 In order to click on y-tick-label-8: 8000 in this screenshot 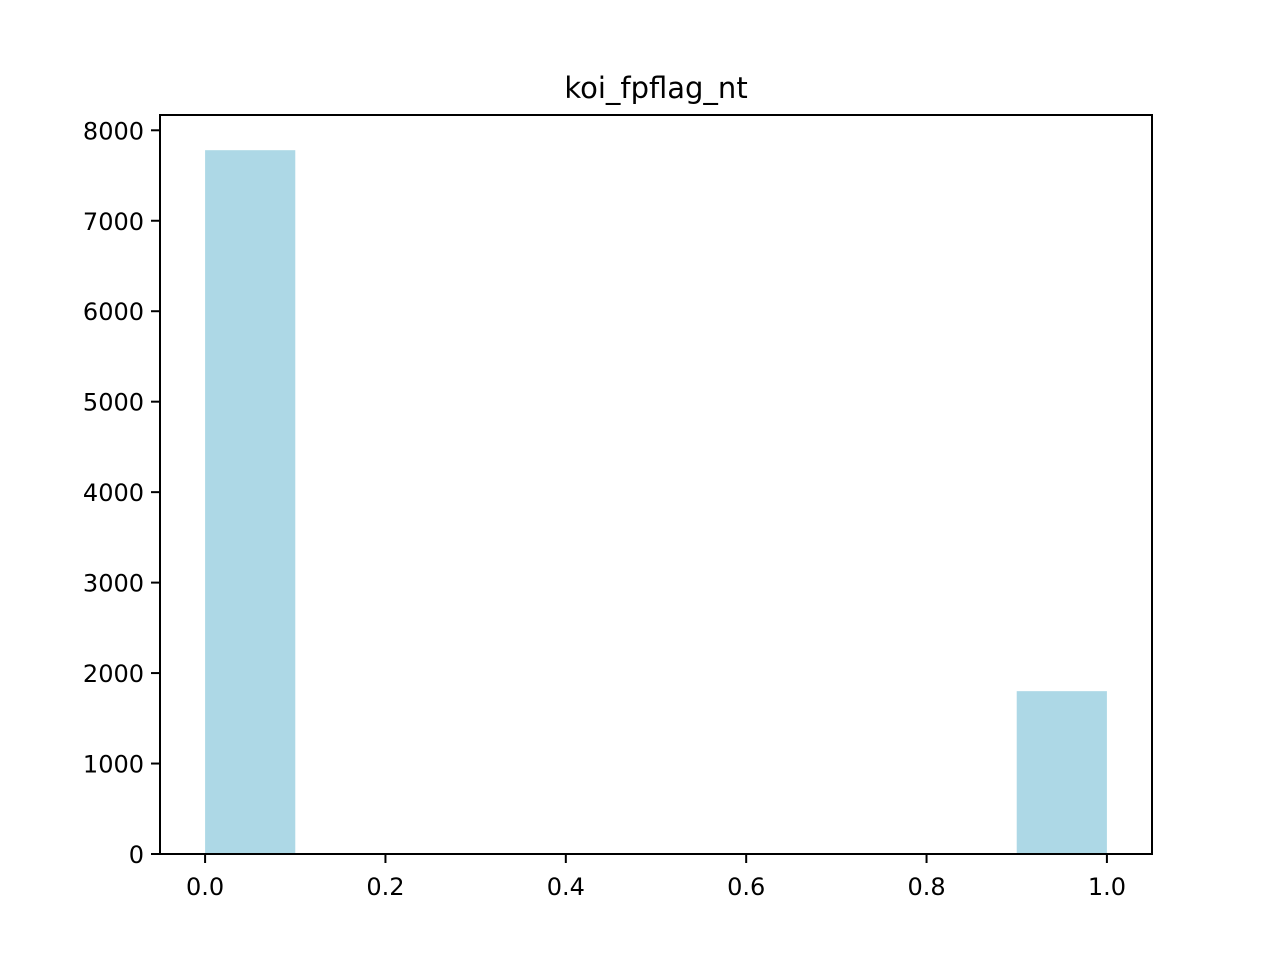, I will do `click(113, 131)`.